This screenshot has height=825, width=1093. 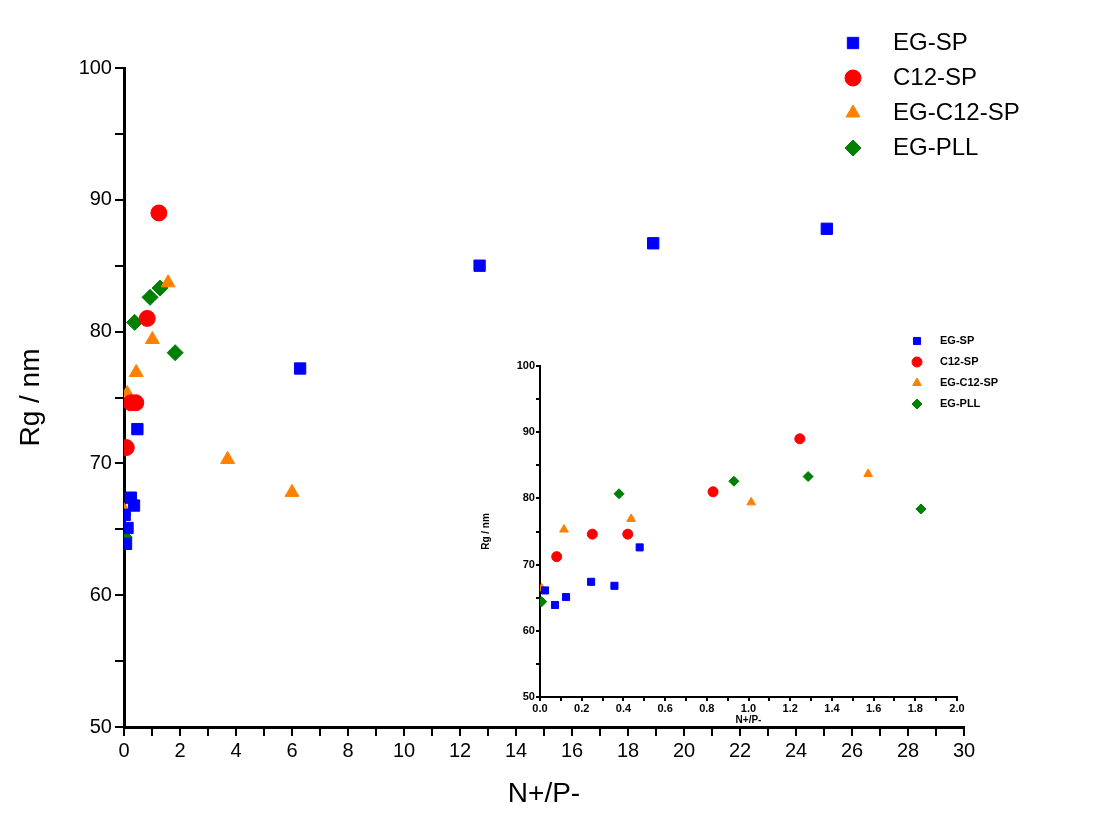 What do you see at coordinates (572, 749) in the screenshot?
I see `x-tick-label: 16` at bounding box center [572, 749].